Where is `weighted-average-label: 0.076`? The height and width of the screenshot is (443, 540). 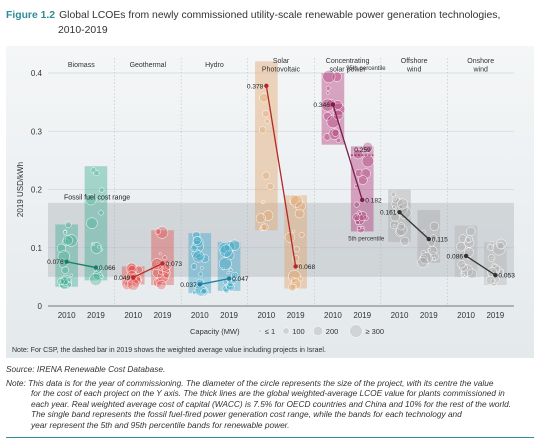
weighted-average-label: 0.076 is located at coordinates (55, 262).